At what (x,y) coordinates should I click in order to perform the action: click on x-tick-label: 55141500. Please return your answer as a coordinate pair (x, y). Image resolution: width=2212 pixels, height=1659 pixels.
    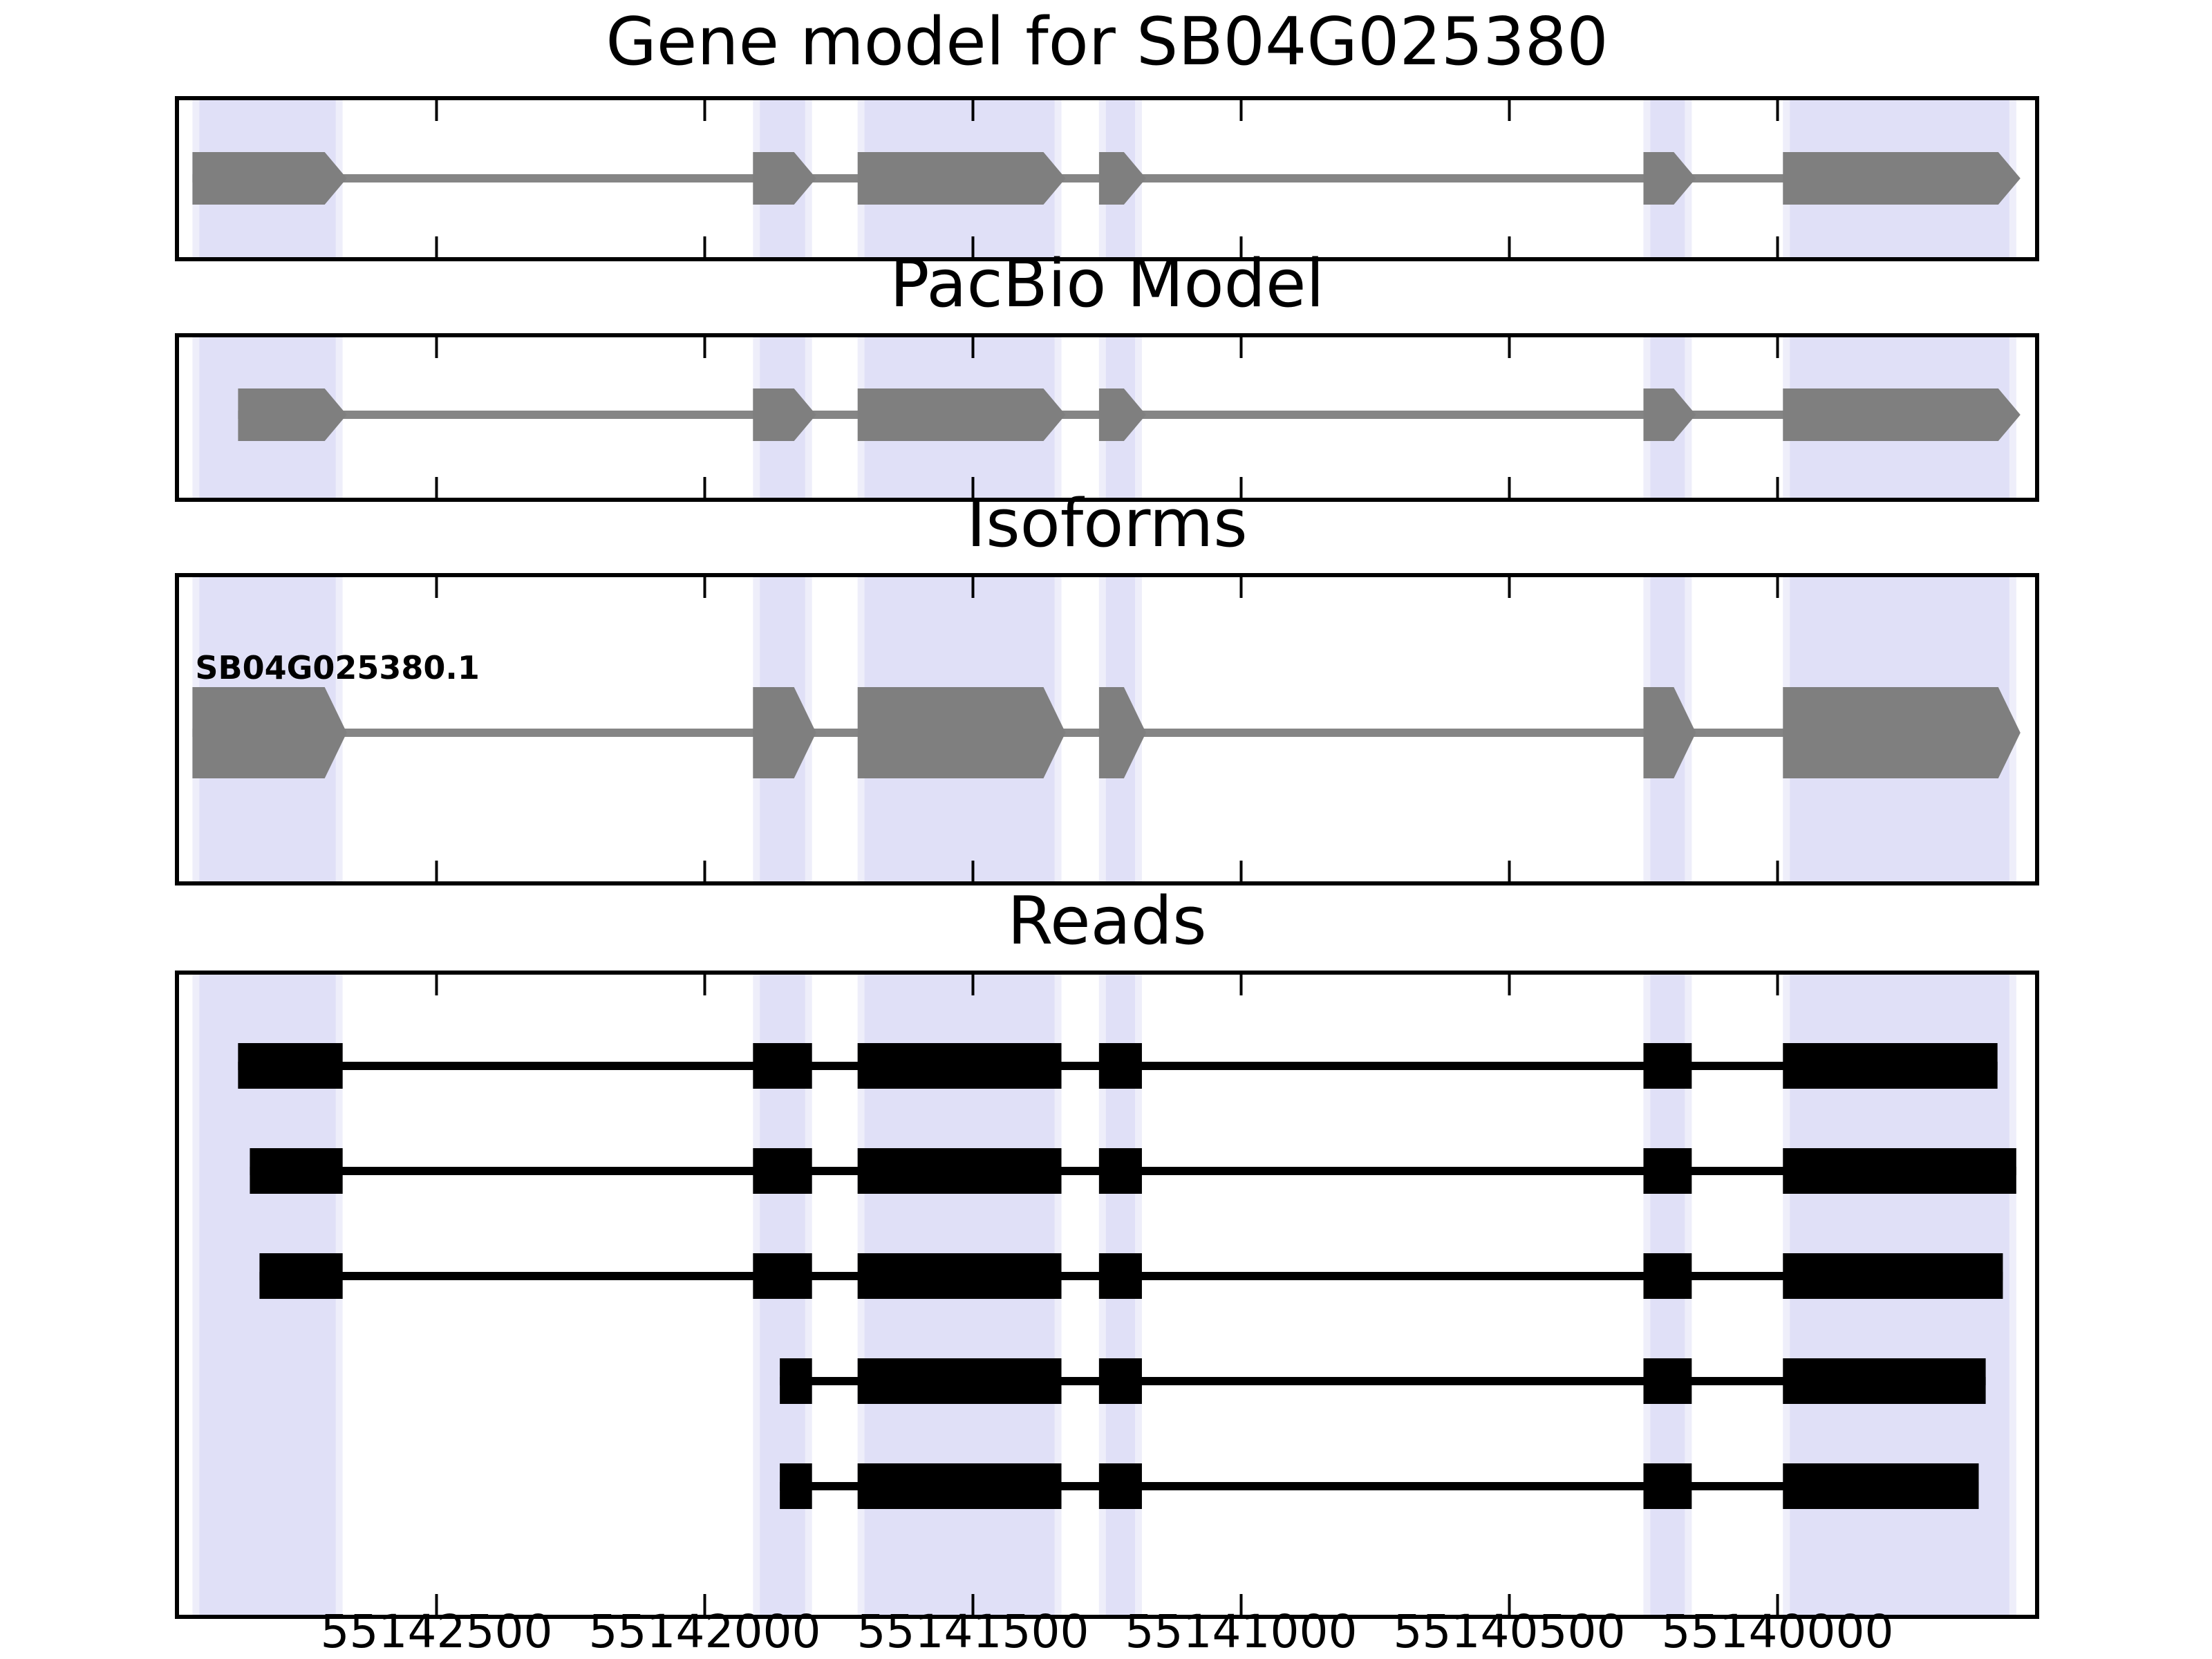
    Looking at the image, I should click on (972, 1632).